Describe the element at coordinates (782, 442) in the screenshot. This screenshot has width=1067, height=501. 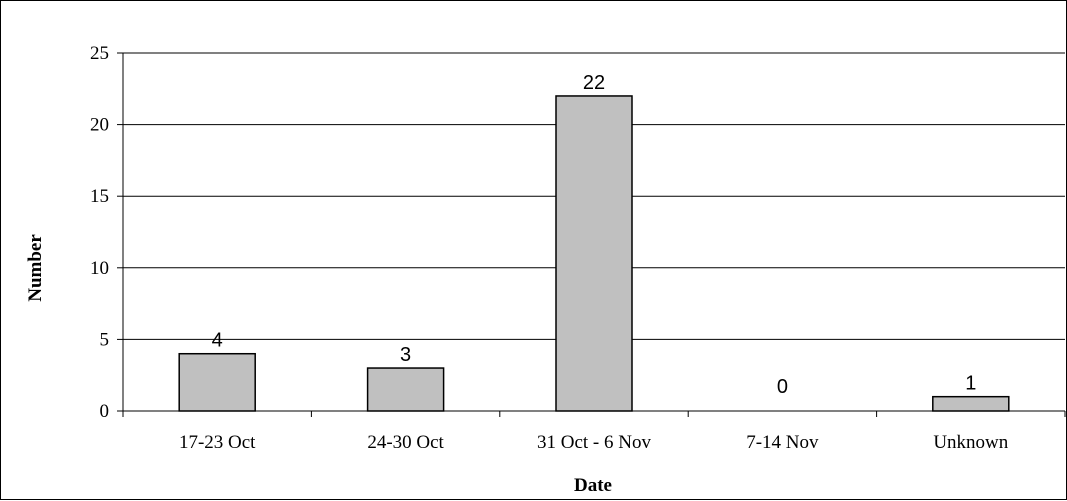
I see `x-tick-label: 7-14 Nov` at that location.